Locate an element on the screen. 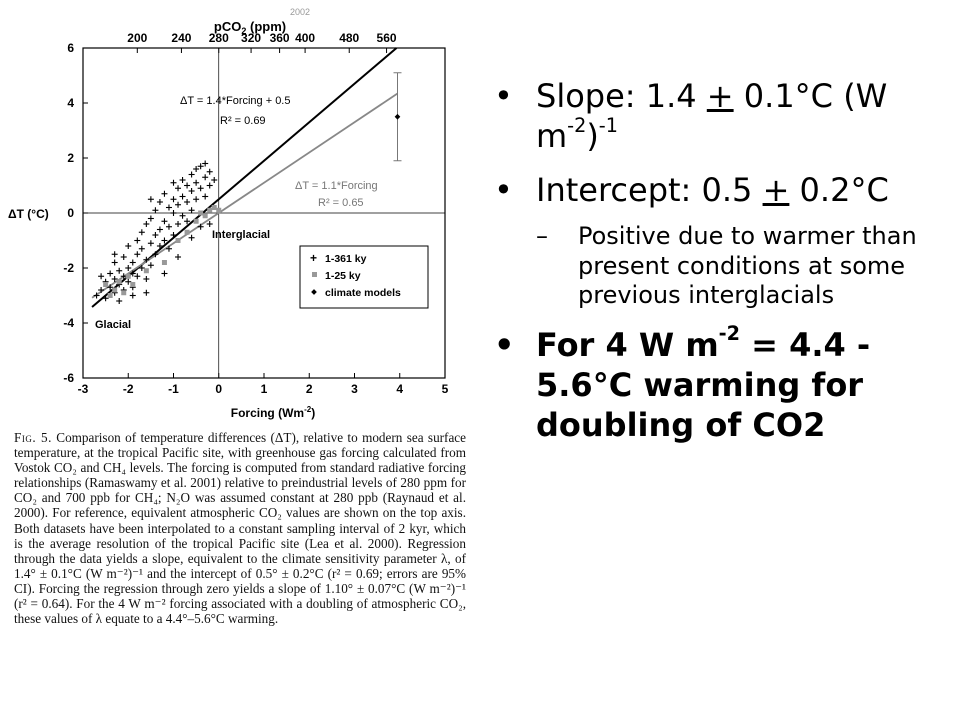 The width and height of the screenshot is (960, 720). top-tick-label: 240 is located at coordinates (181, 38).